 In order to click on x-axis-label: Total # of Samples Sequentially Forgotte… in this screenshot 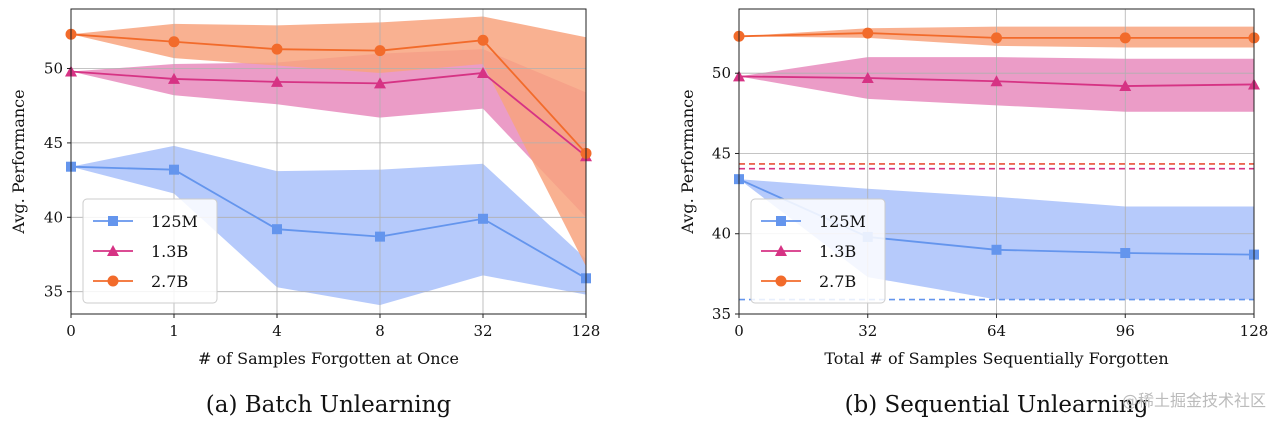, I will do `click(996, 358)`.